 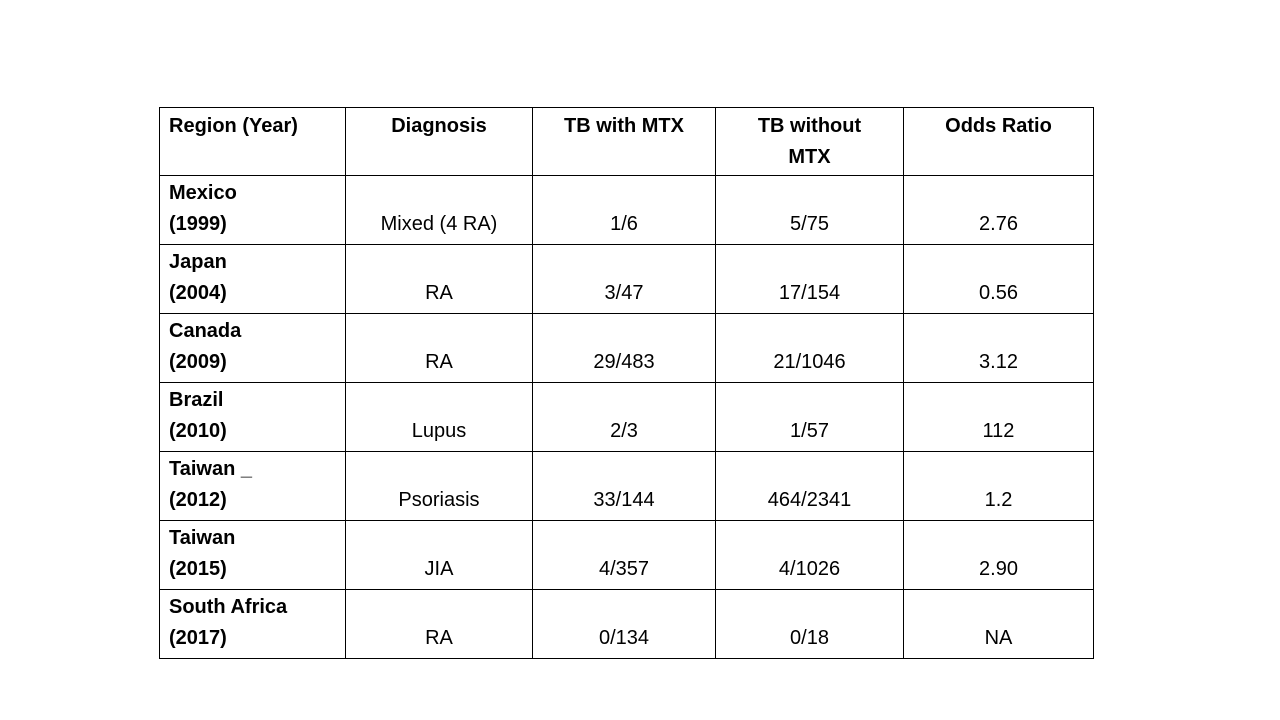 What do you see at coordinates (205, 331) in the screenshot?
I see `region-name: Canada` at bounding box center [205, 331].